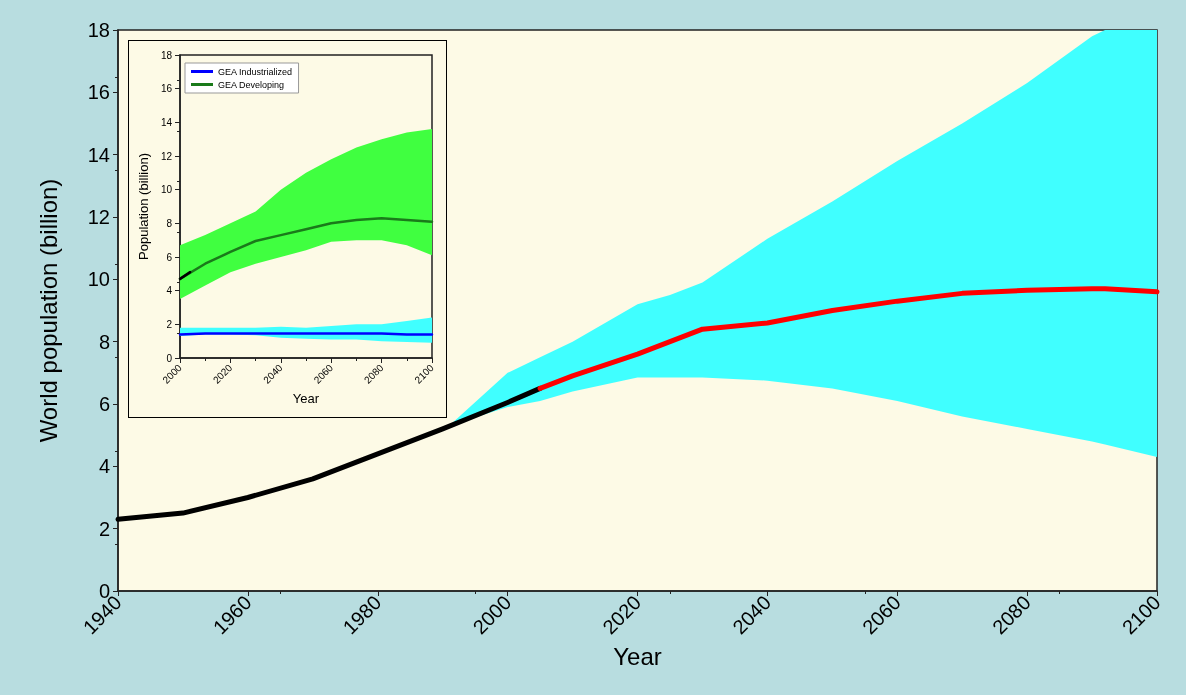 The image size is (1186, 695). What do you see at coordinates (169, 358) in the screenshot?
I see `y-tick-label: 0` at bounding box center [169, 358].